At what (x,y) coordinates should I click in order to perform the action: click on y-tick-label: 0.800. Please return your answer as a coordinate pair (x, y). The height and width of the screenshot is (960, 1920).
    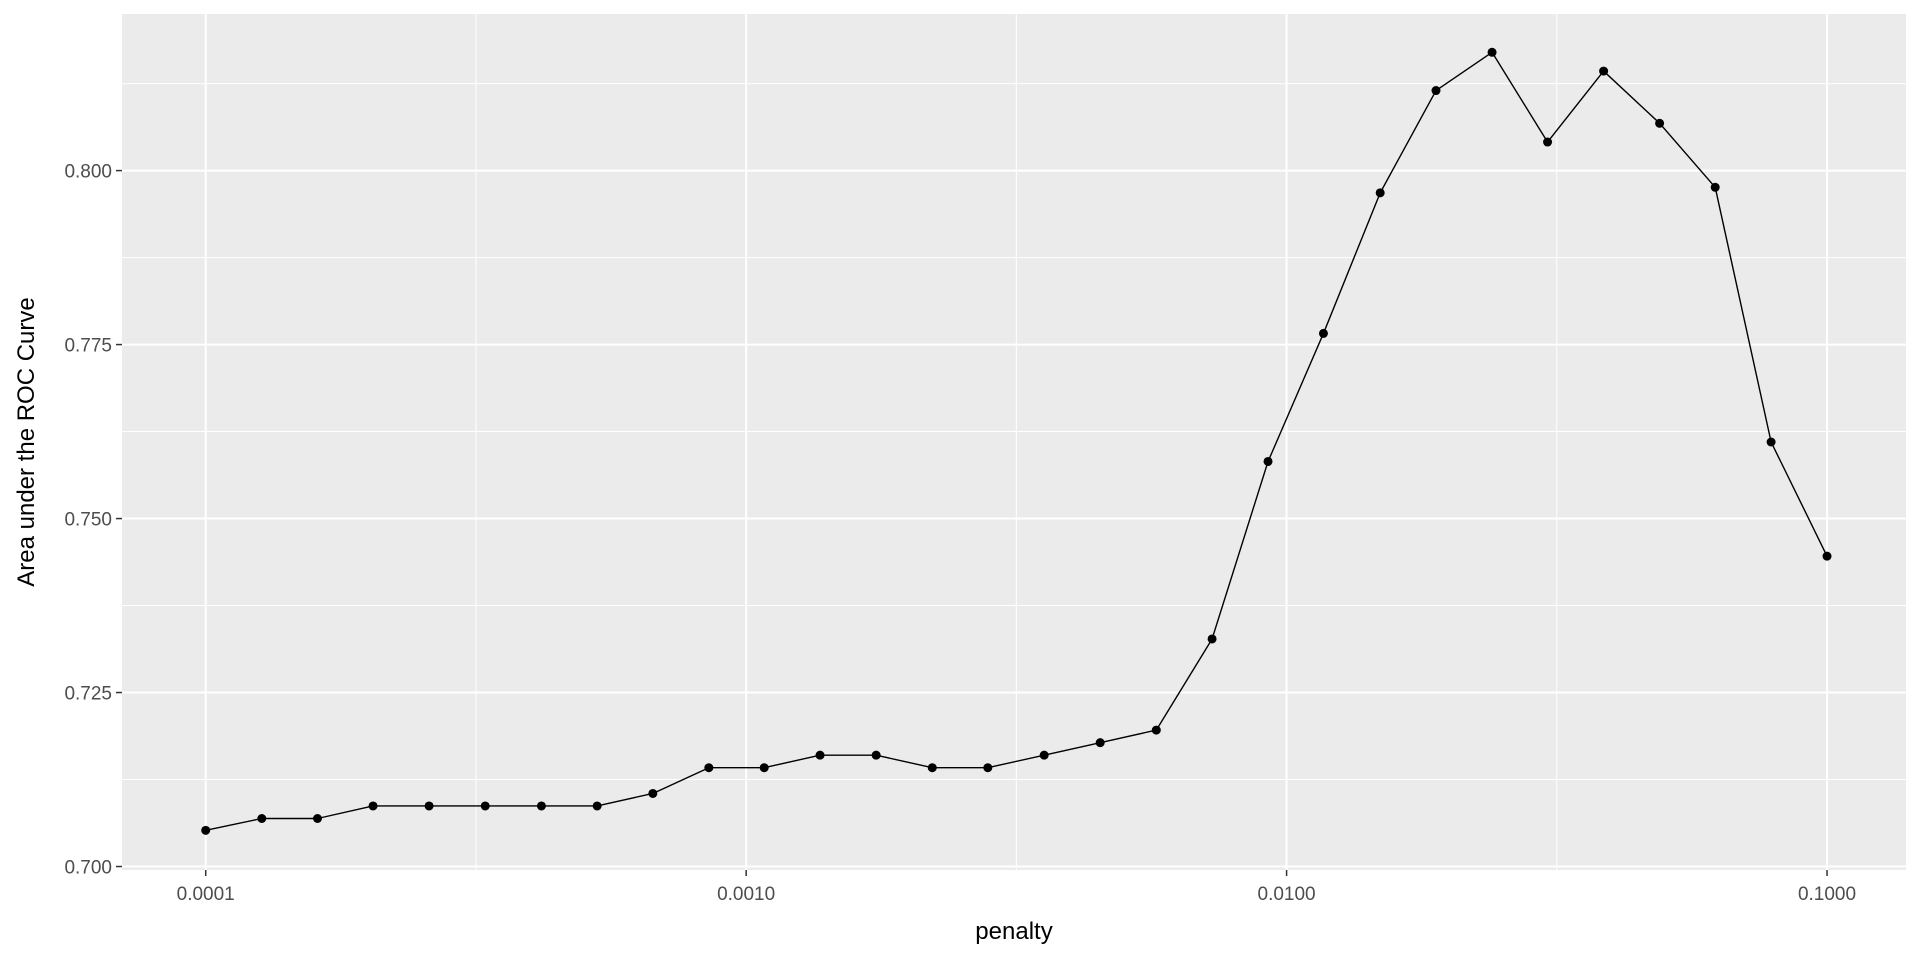
    Looking at the image, I should click on (88, 172).